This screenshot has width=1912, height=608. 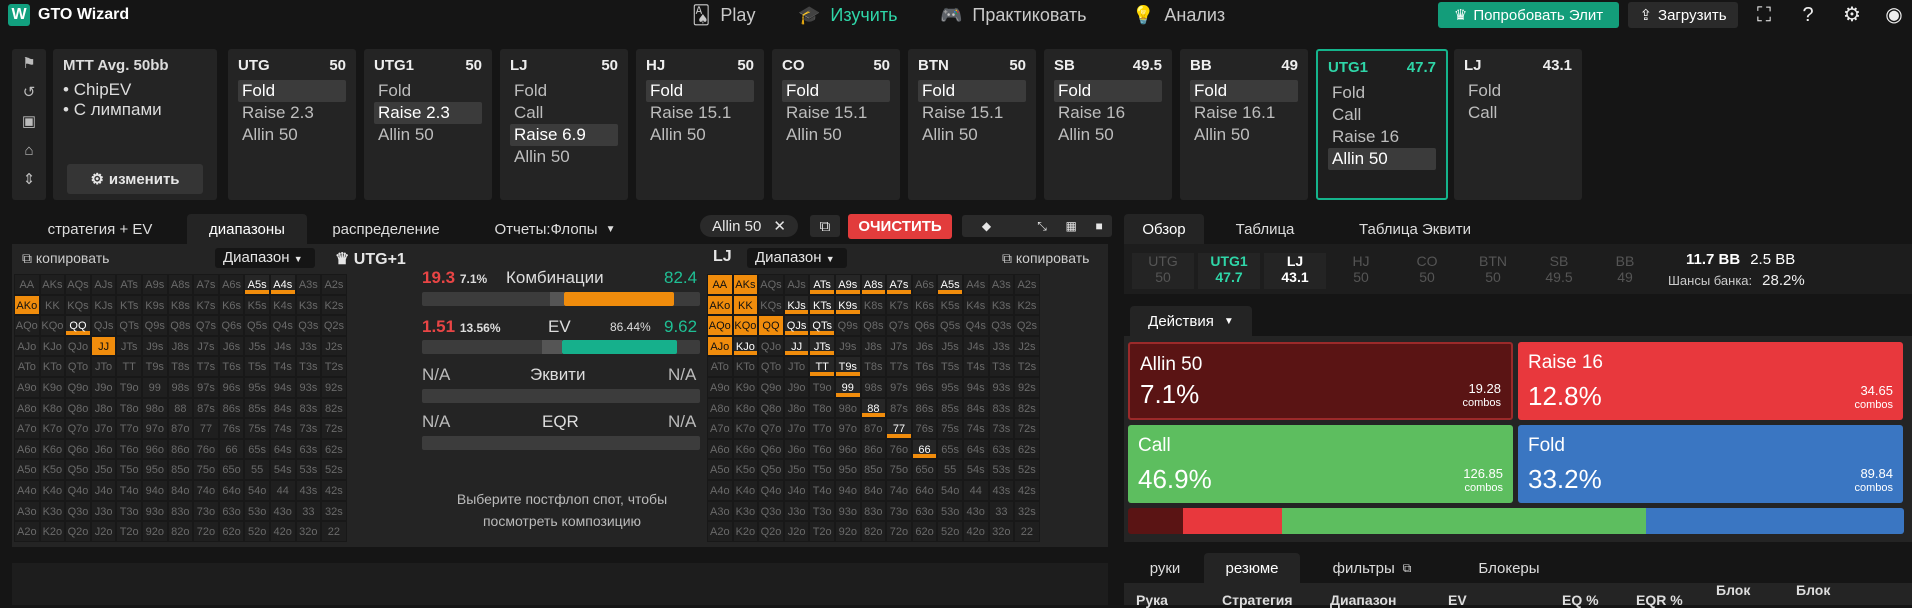 What do you see at coordinates (899, 490) in the screenshot?
I see `hand-cell: 74o` at bounding box center [899, 490].